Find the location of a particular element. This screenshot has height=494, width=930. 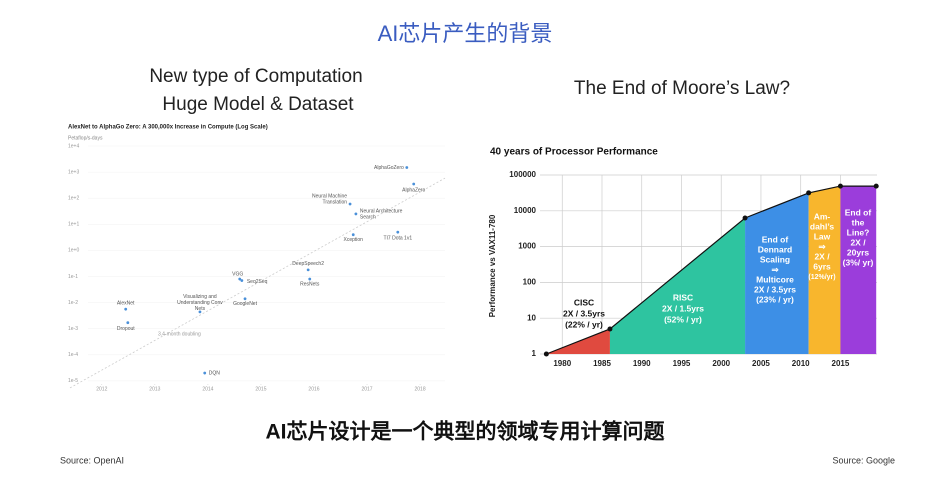

x-tick-label: 1995 is located at coordinates (682, 363).